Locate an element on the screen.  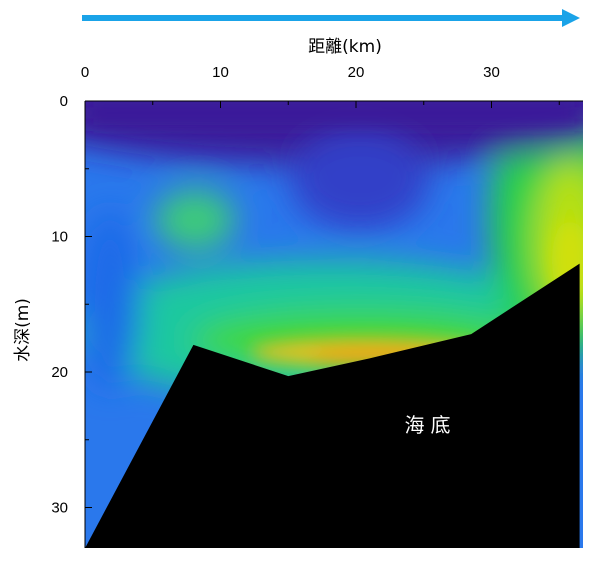
y-tick-label: 20 is located at coordinates (59, 372).